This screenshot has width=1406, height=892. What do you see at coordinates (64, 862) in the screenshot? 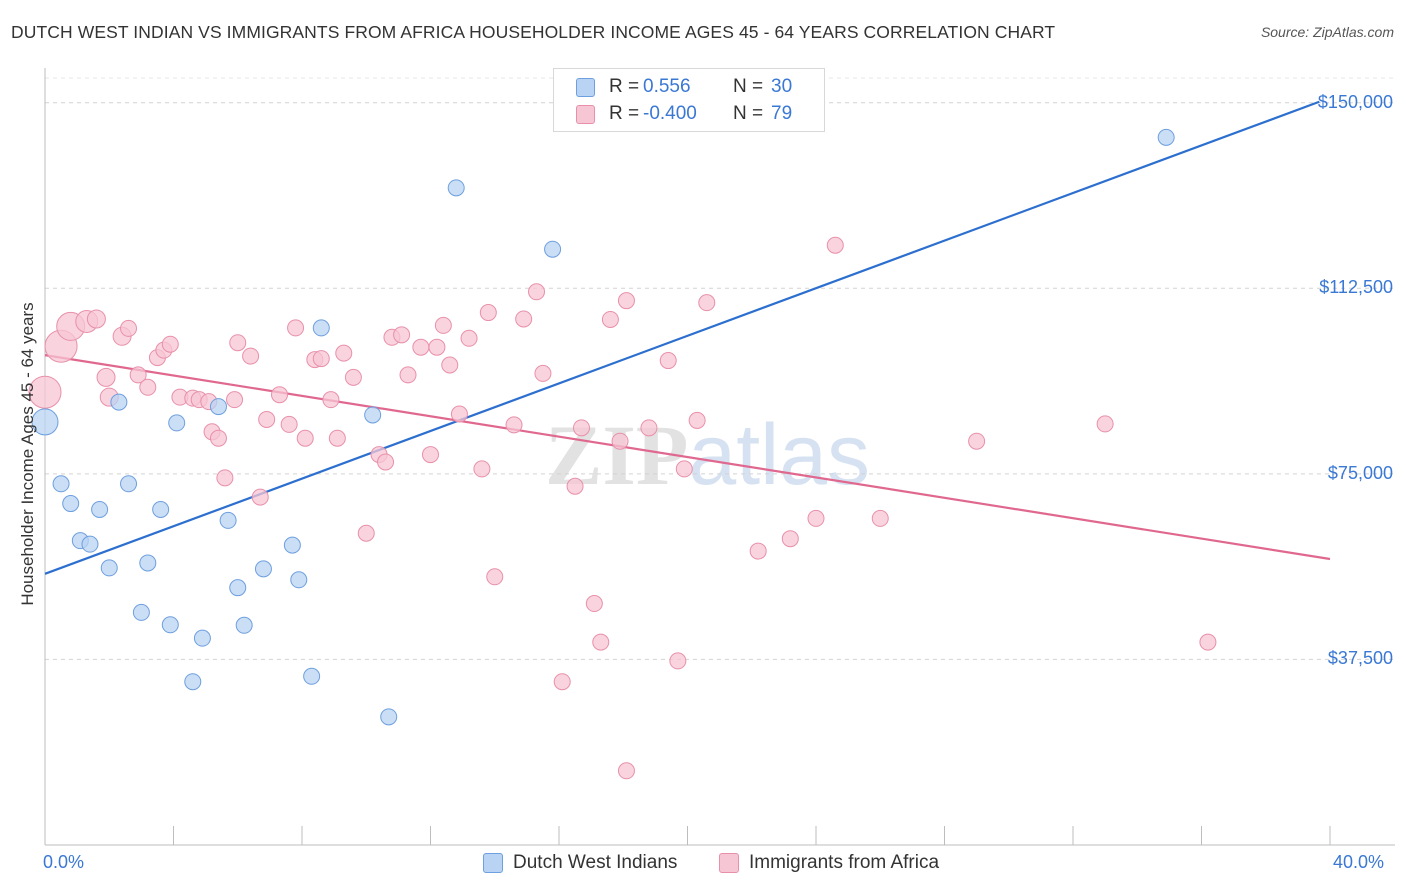
I see `x-tick-label-min: 0.0%` at bounding box center [64, 862].